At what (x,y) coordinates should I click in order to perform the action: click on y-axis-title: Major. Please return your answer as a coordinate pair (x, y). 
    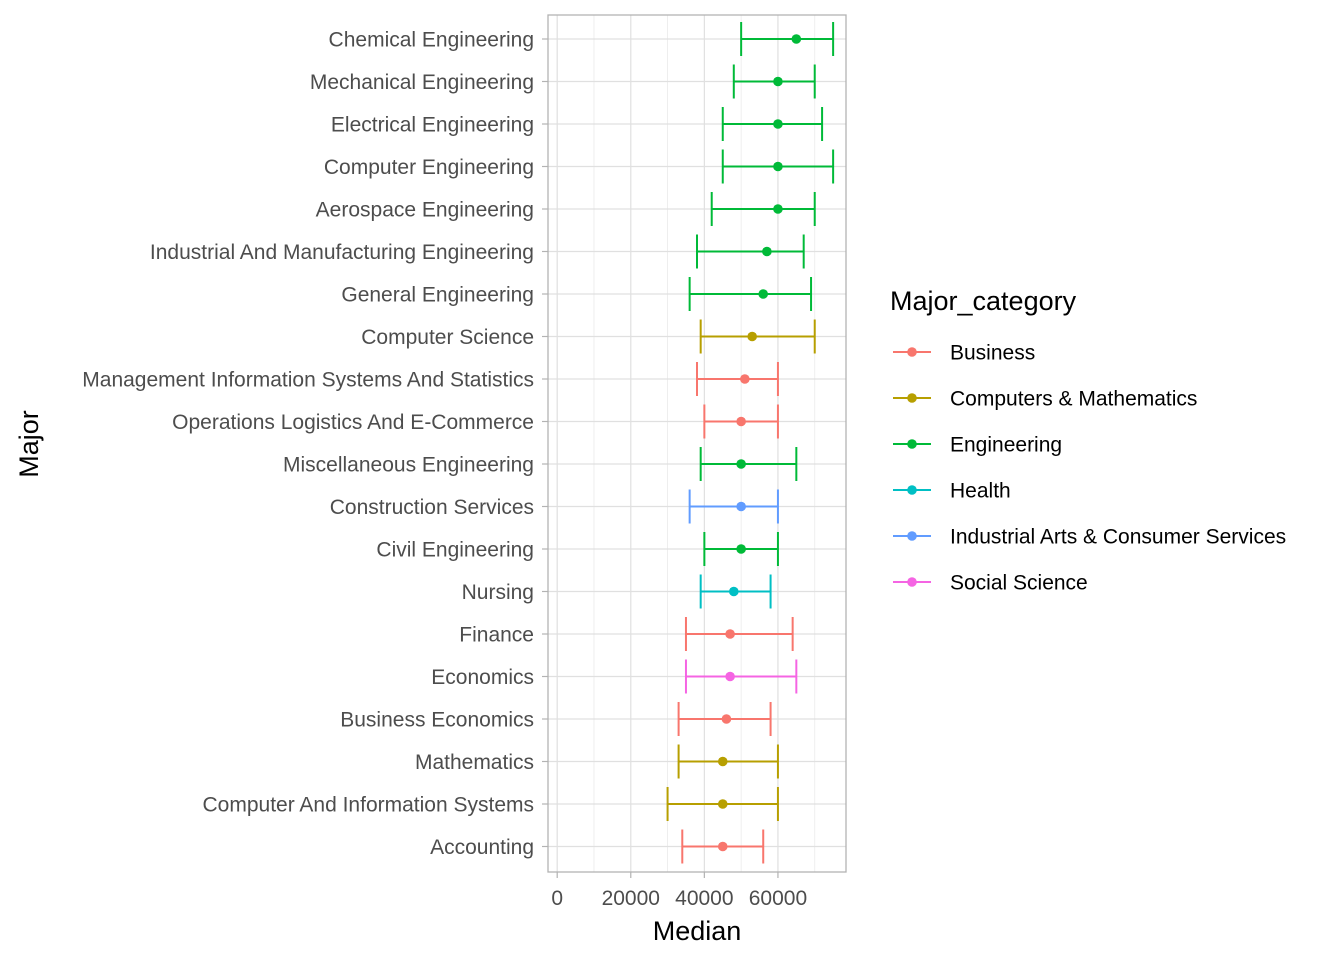
    Looking at the image, I should click on (29, 444).